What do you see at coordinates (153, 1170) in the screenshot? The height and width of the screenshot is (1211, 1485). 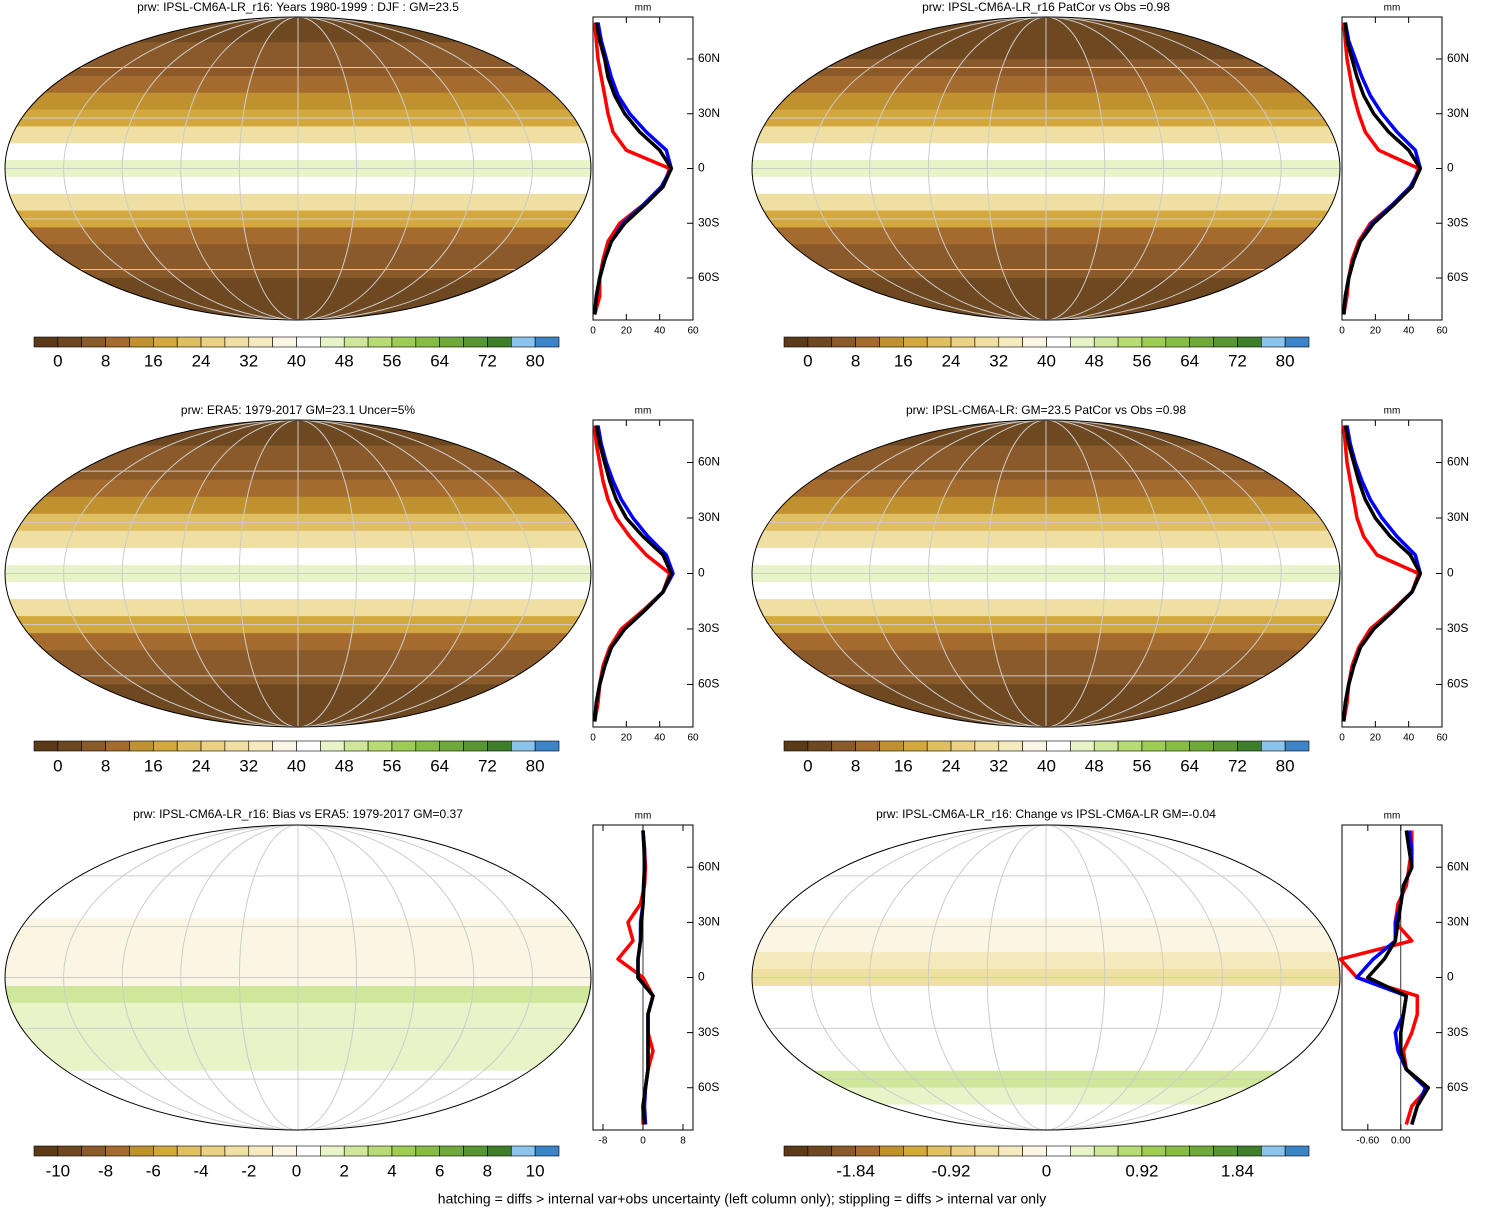 I see `colorbar-label: -6` at bounding box center [153, 1170].